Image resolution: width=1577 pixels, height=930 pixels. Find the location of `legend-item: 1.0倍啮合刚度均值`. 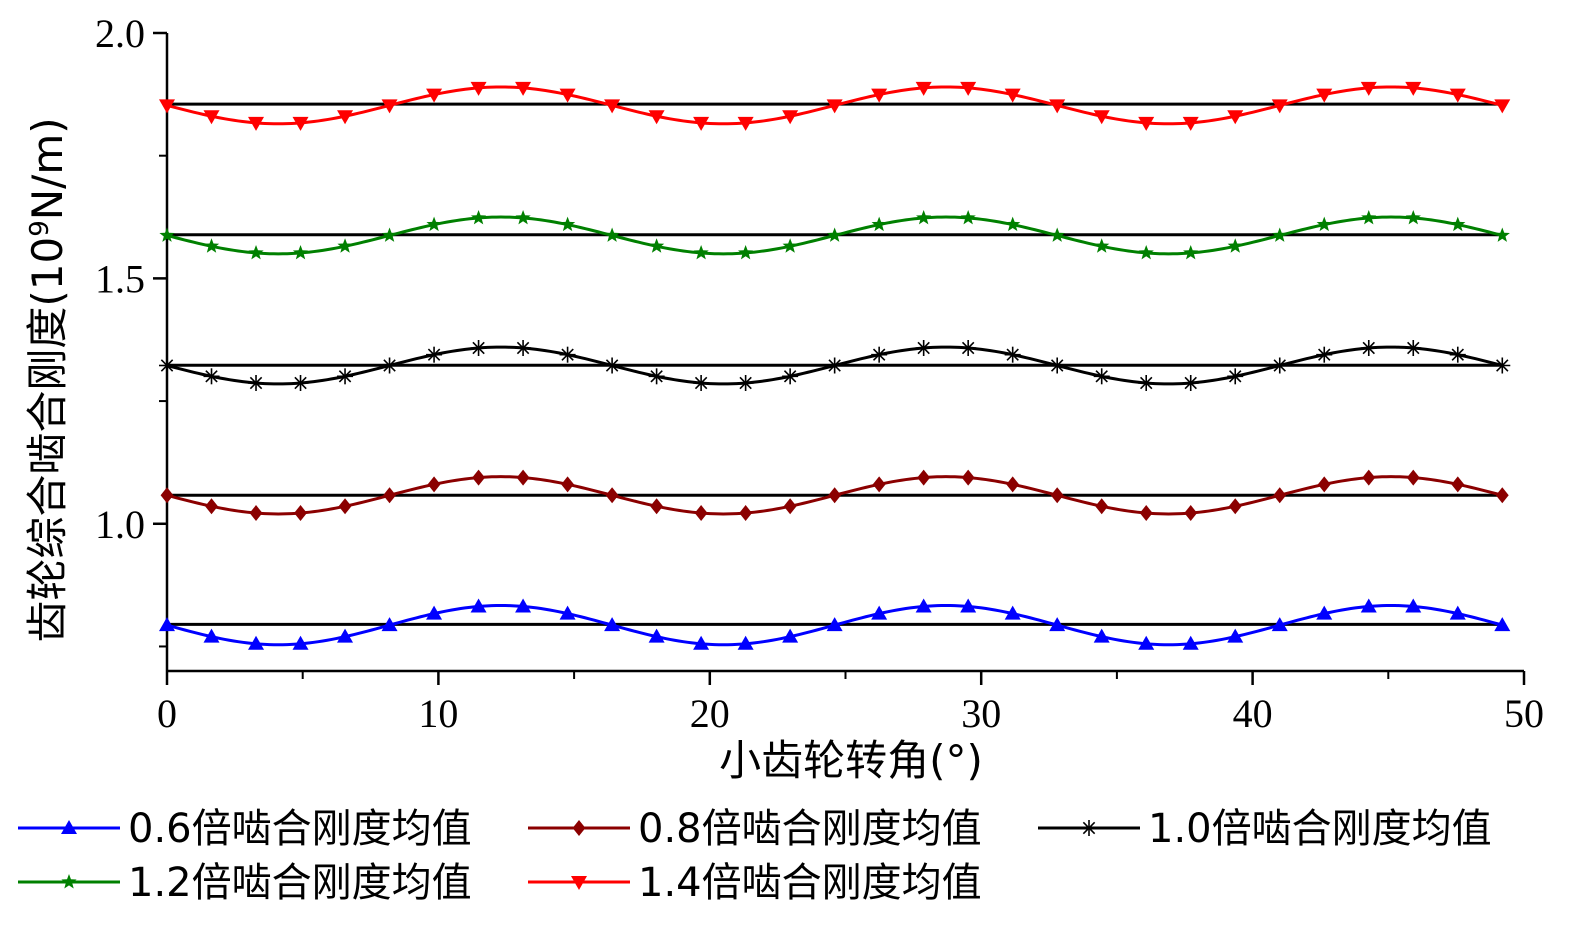

legend-item: 1.0倍啮合刚度均值 is located at coordinates (1265, 829).